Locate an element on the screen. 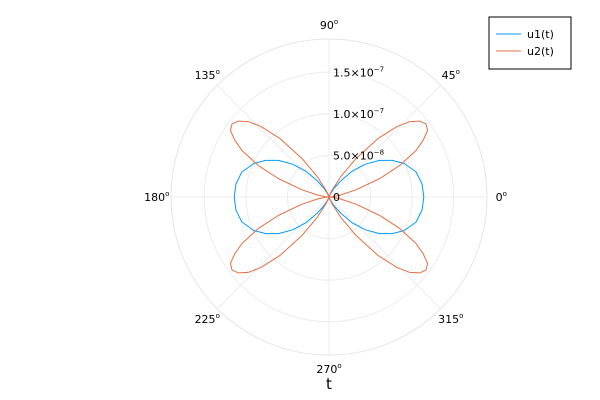  series-line-u2t is located at coordinates (329, 197).